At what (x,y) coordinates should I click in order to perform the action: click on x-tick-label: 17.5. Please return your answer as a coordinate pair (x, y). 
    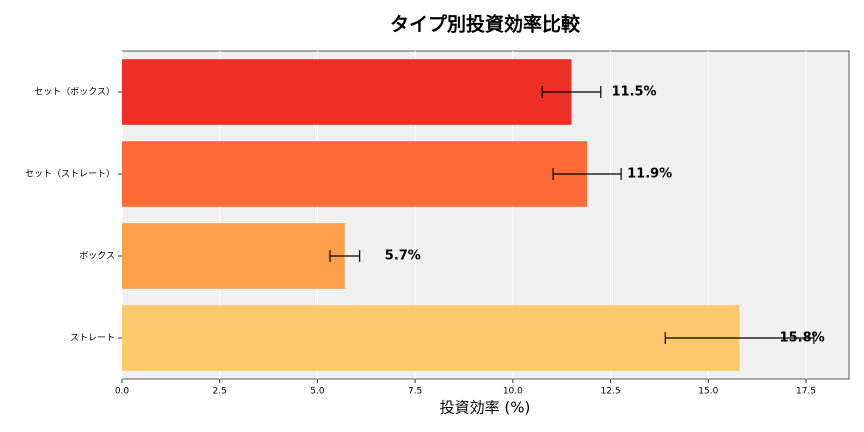
    Looking at the image, I should click on (806, 392).